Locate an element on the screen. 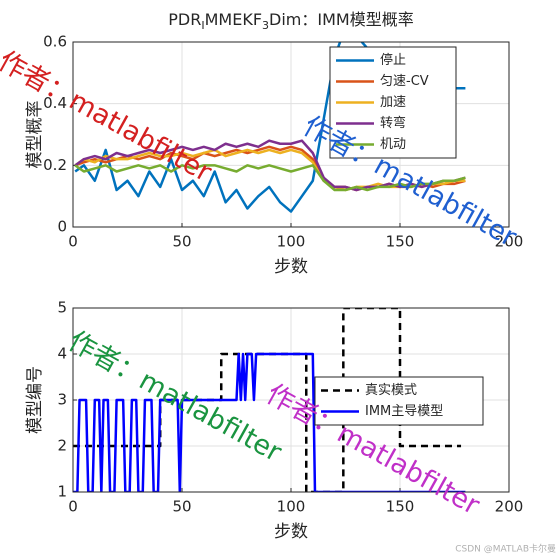 This screenshot has width=560, height=560. title-part: PDR is located at coordinates (184, 19).